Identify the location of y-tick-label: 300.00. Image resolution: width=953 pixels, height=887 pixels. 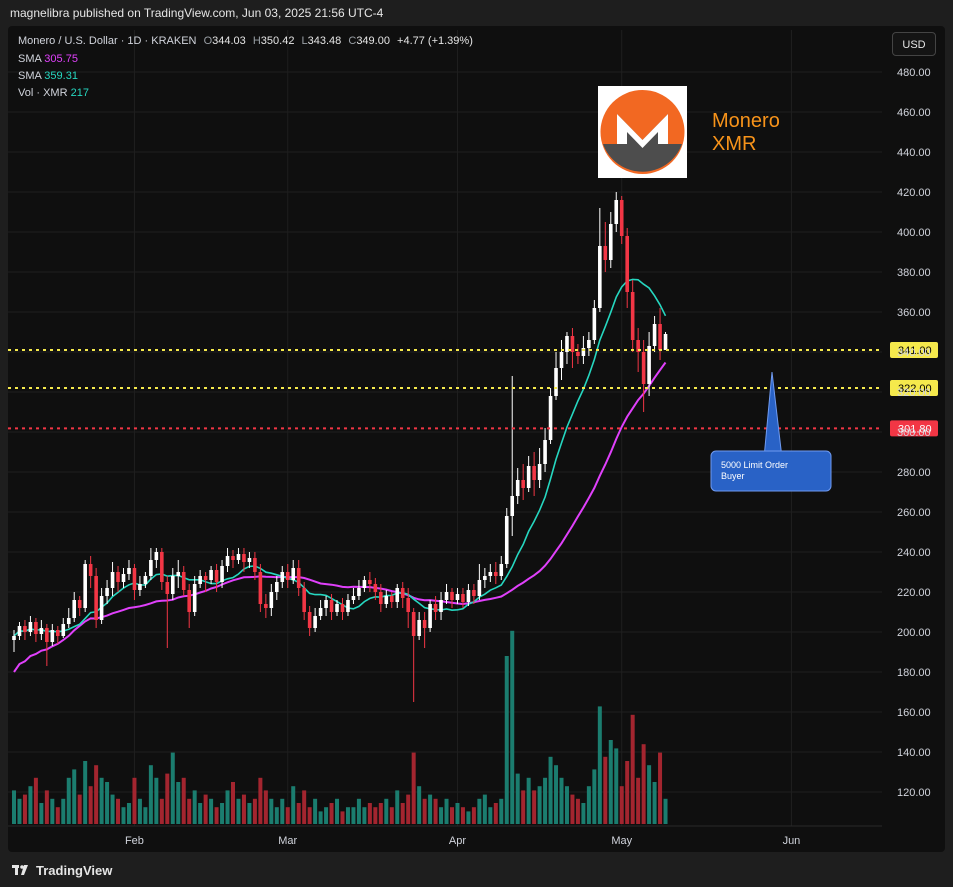
(914, 433).